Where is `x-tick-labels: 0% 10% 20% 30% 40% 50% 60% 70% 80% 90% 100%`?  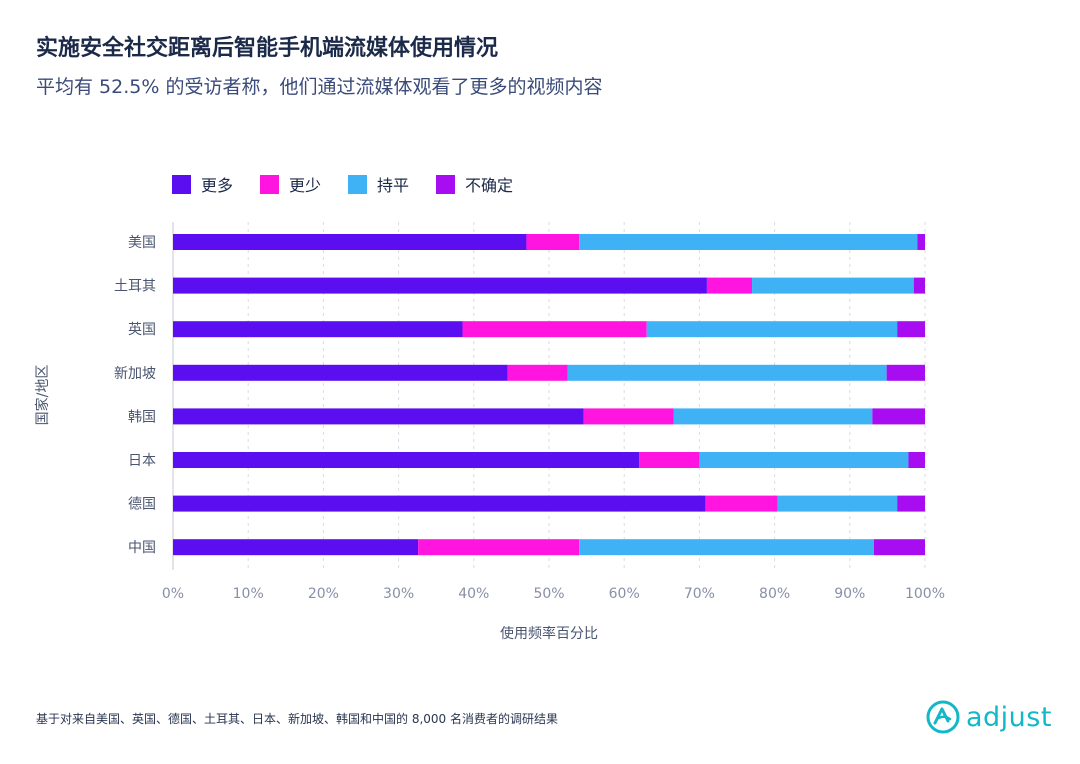
x-tick-labels: 0% 10% 20% 30% 40% 50% 60% 70% 80% 90% 100% is located at coordinates (553, 594).